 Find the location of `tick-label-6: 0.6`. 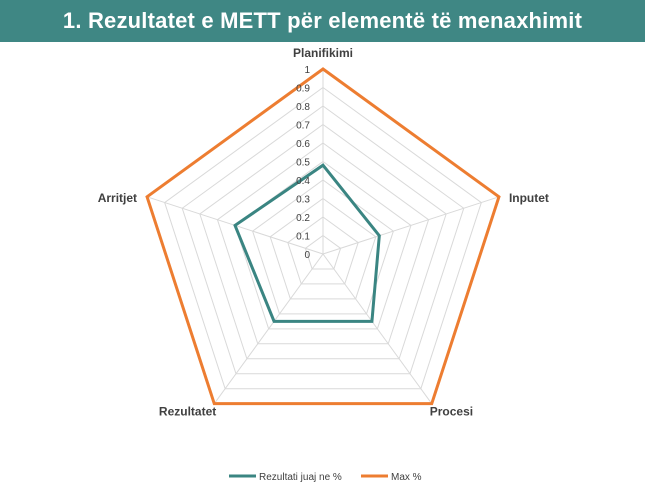

tick-label-6: 0.6 is located at coordinates (303, 144).